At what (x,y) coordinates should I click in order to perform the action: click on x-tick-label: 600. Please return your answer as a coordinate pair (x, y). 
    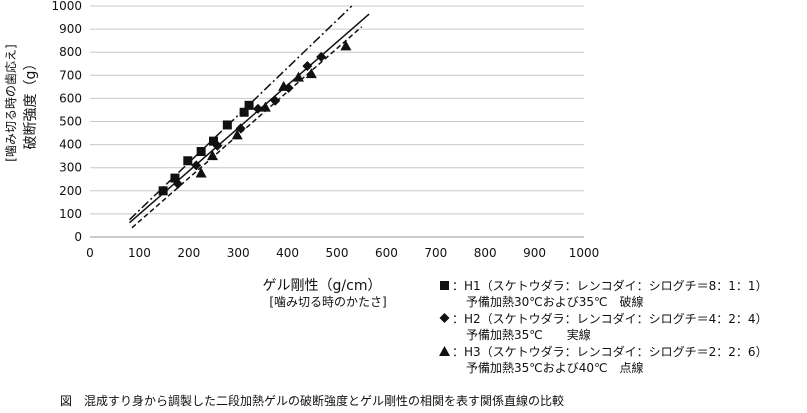
    Looking at the image, I should click on (386, 253).